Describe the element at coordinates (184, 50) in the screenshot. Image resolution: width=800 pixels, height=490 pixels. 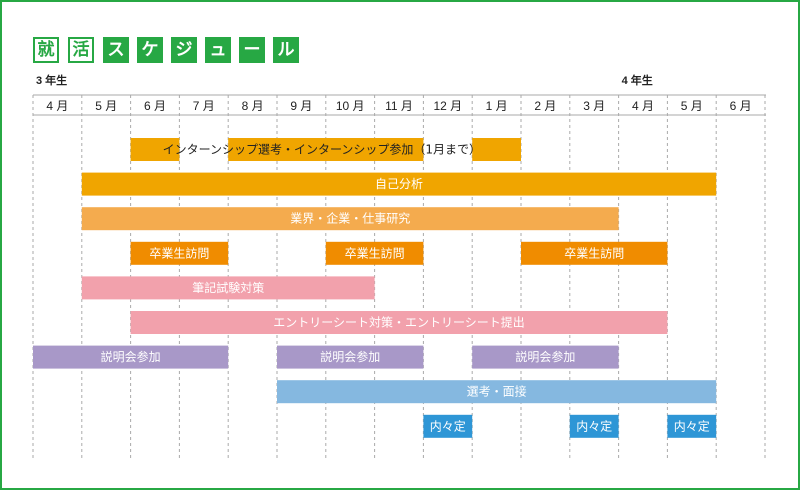
I see `title-char: ジ` at that location.